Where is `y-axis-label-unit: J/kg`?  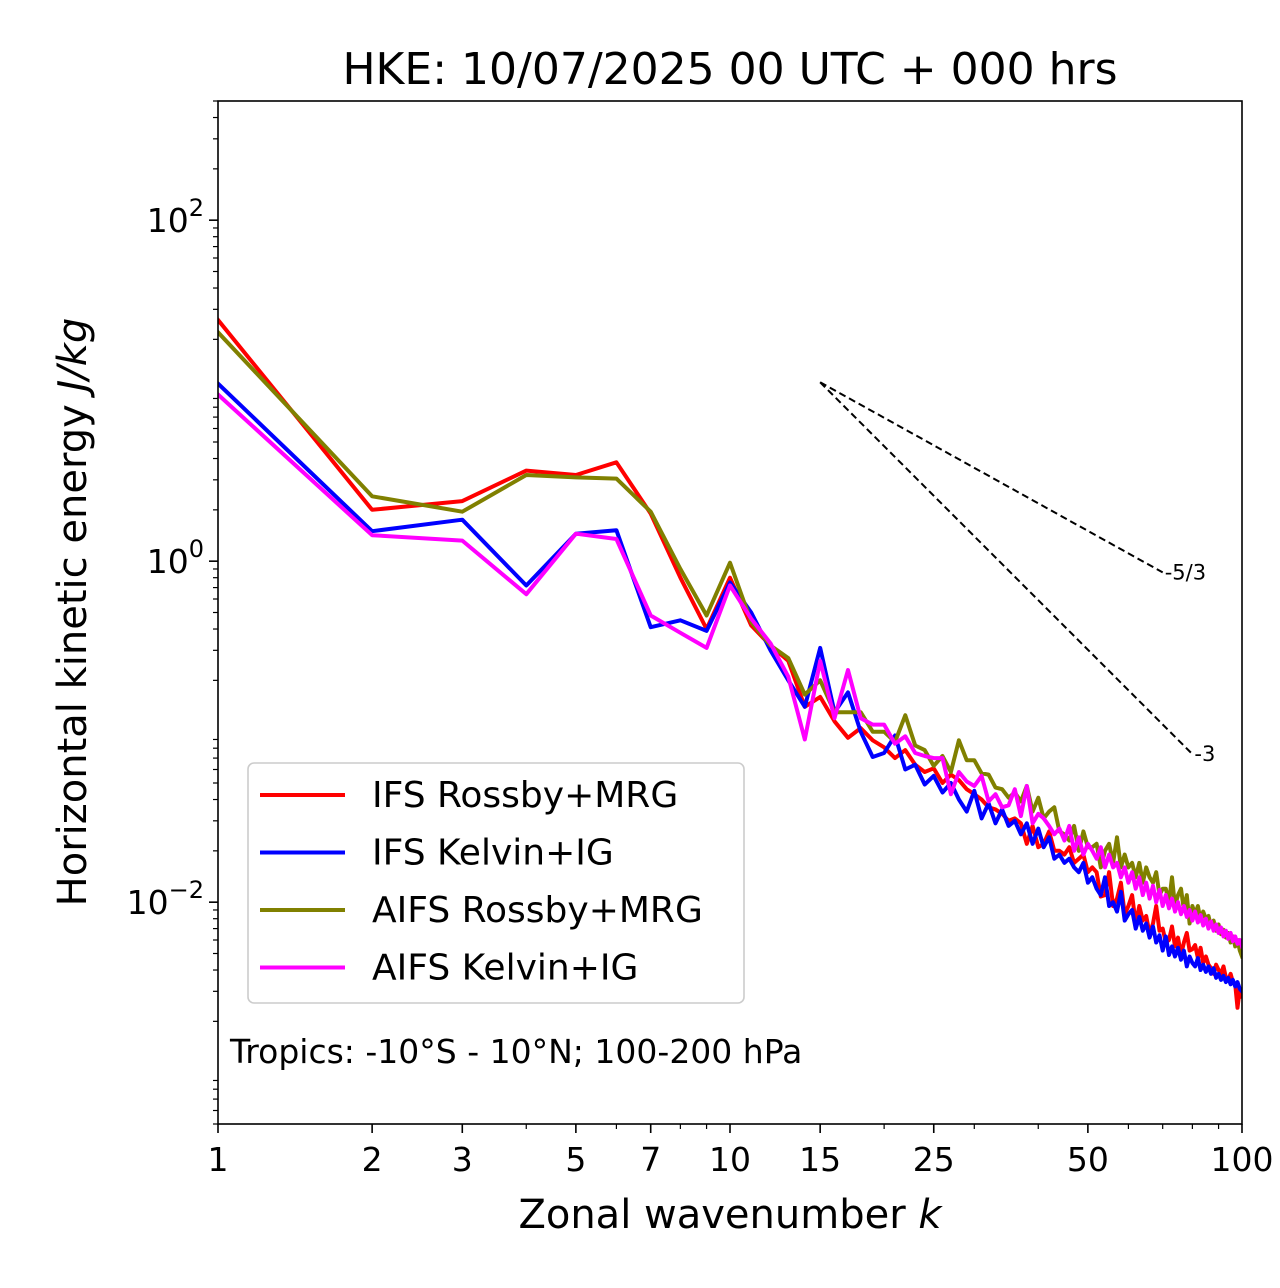 y-axis-label-unit: J/kg is located at coordinates (73, 358).